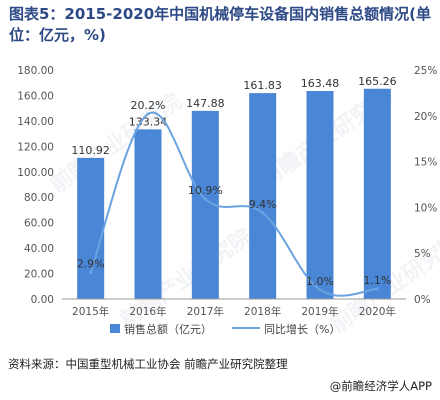 This screenshot has height=400, width=440. What do you see at coordinates (377, 280) in the screenshot?
I see `line-data-label: 1.1%` at bounding box center [377, 280].